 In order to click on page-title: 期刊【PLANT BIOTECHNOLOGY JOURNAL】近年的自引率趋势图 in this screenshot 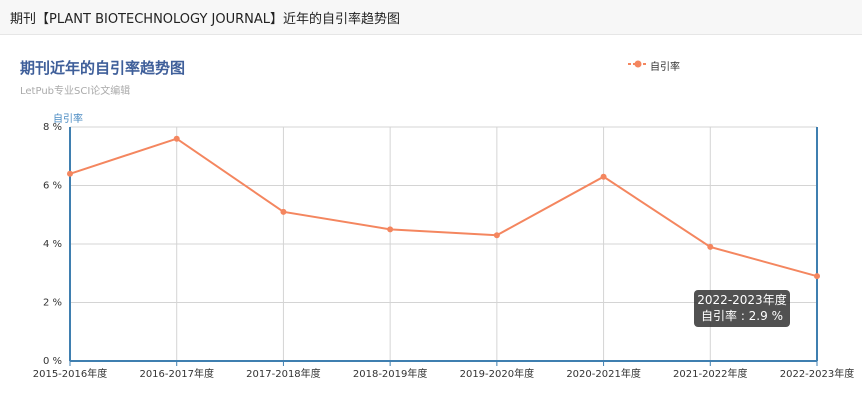, I will do `click(205, 19)`.